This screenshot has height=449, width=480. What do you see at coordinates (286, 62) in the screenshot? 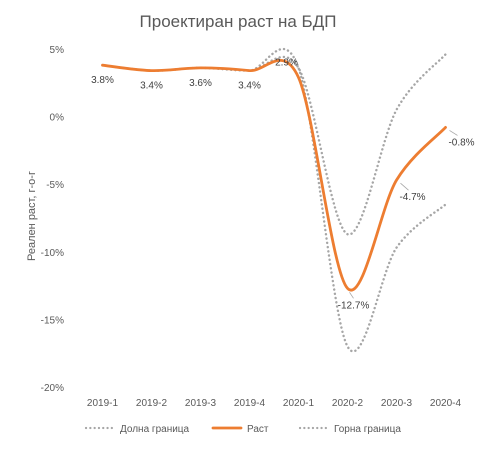
I see `data-label: 2.9%` at bounding box center [286, 62].